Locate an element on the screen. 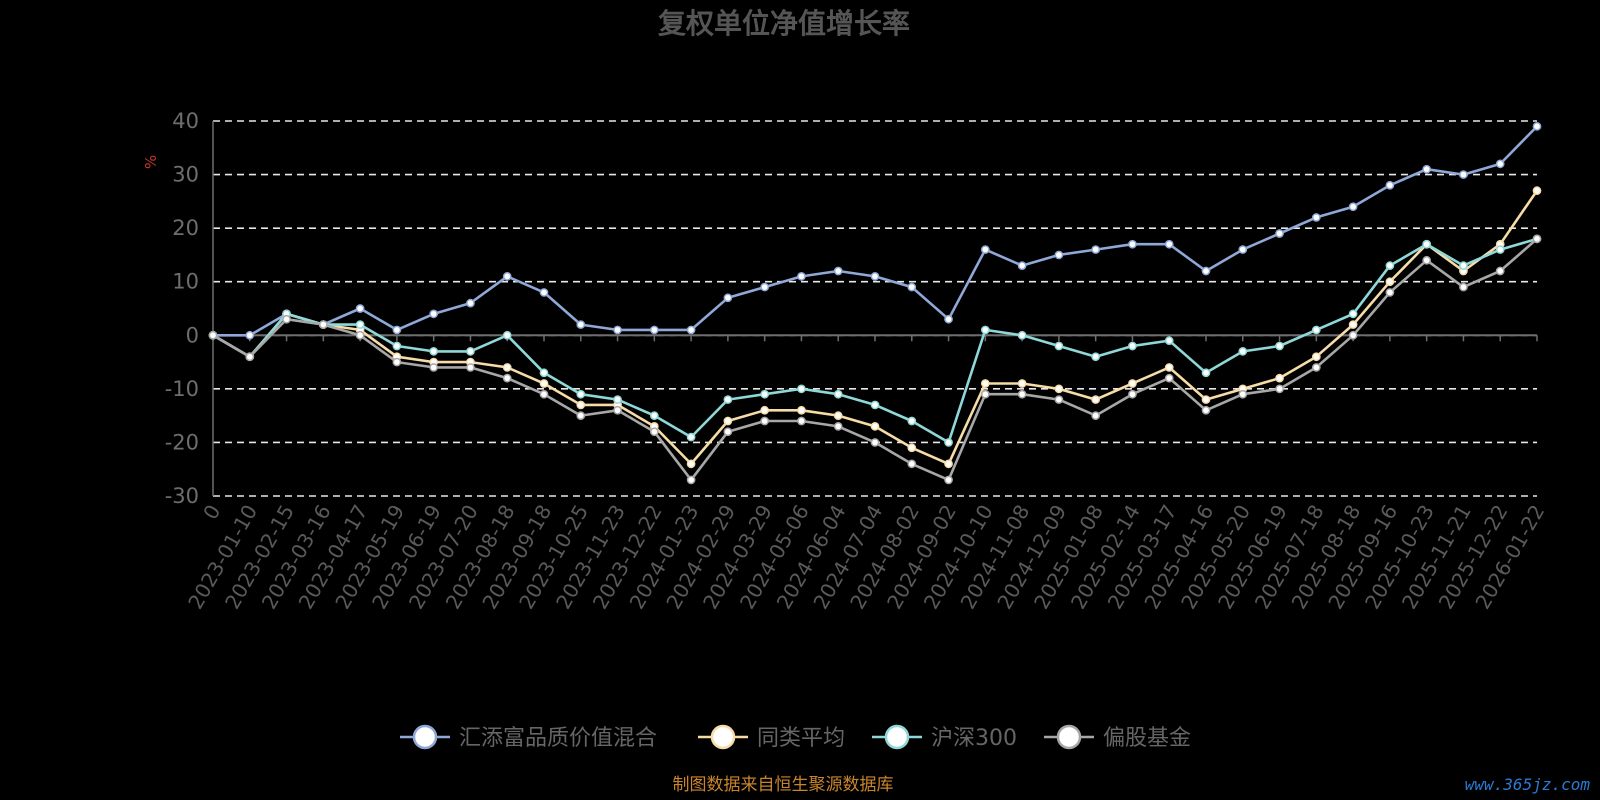  legend-label: 沪深300 is located at coordinates (974, 738).